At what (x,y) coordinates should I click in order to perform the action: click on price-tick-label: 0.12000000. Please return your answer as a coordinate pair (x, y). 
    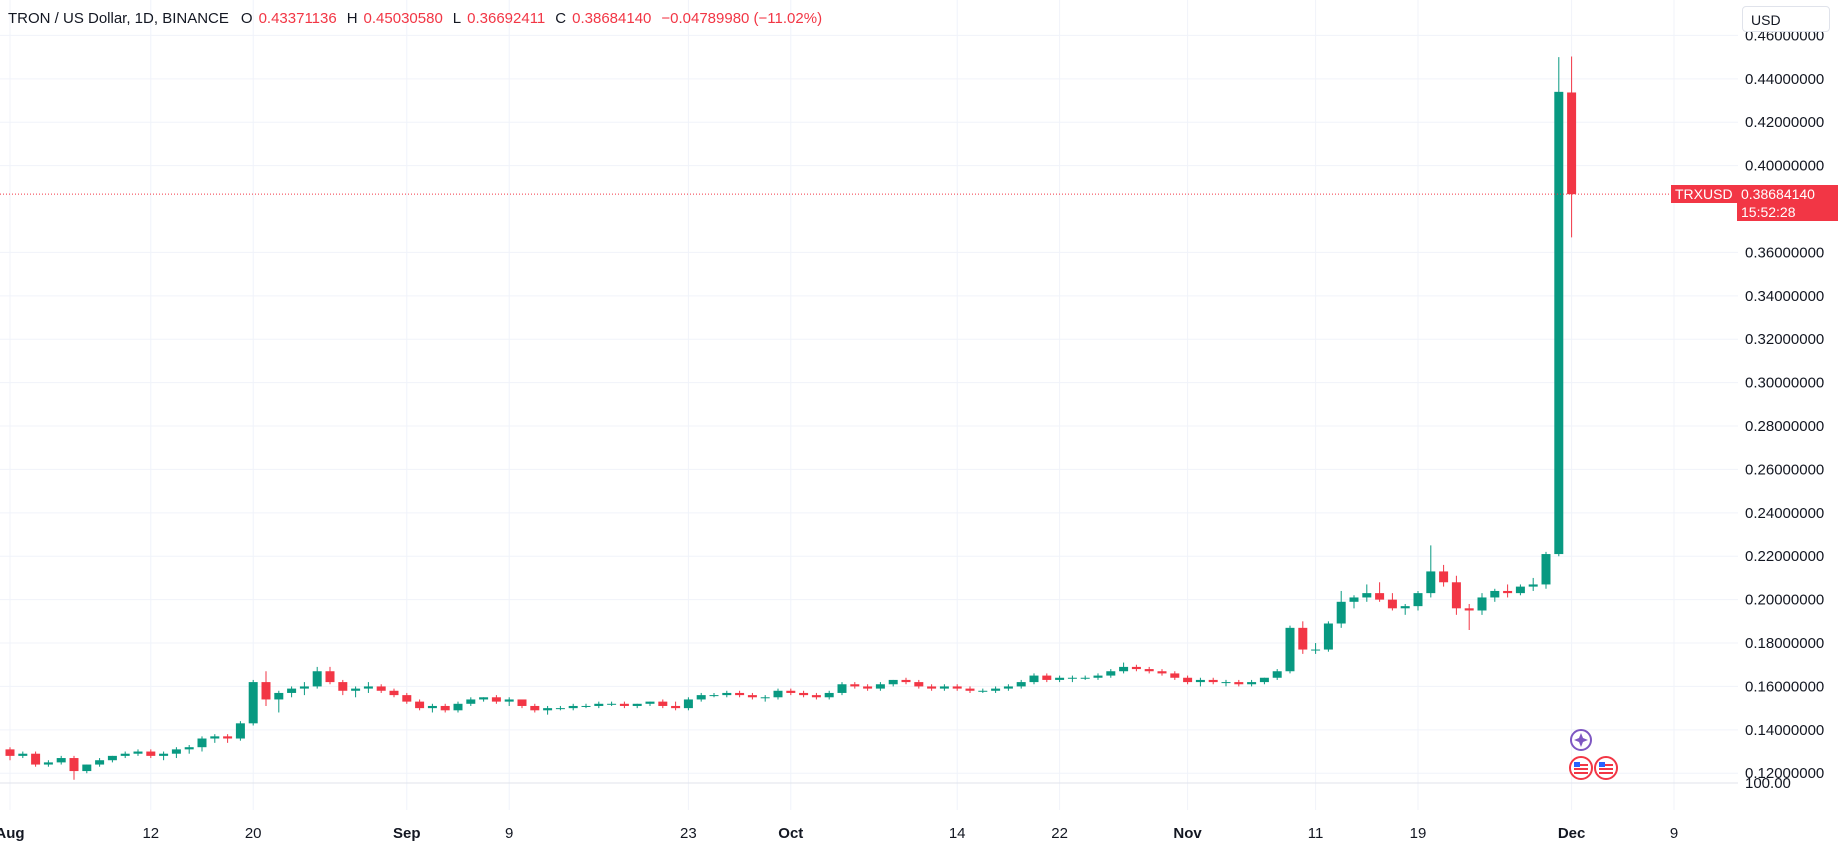
    Looking at the image, I should click on (1784, 773).